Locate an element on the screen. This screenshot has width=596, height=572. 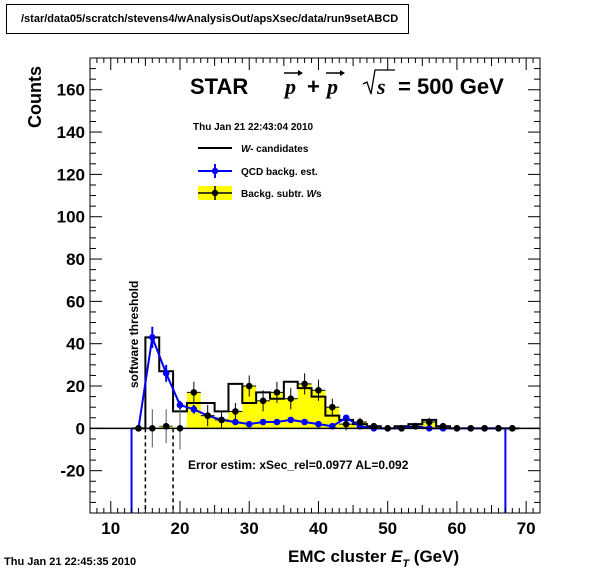
x-axis-title: EMC cluster ET (GeV) is located at coordinates (373, 558).